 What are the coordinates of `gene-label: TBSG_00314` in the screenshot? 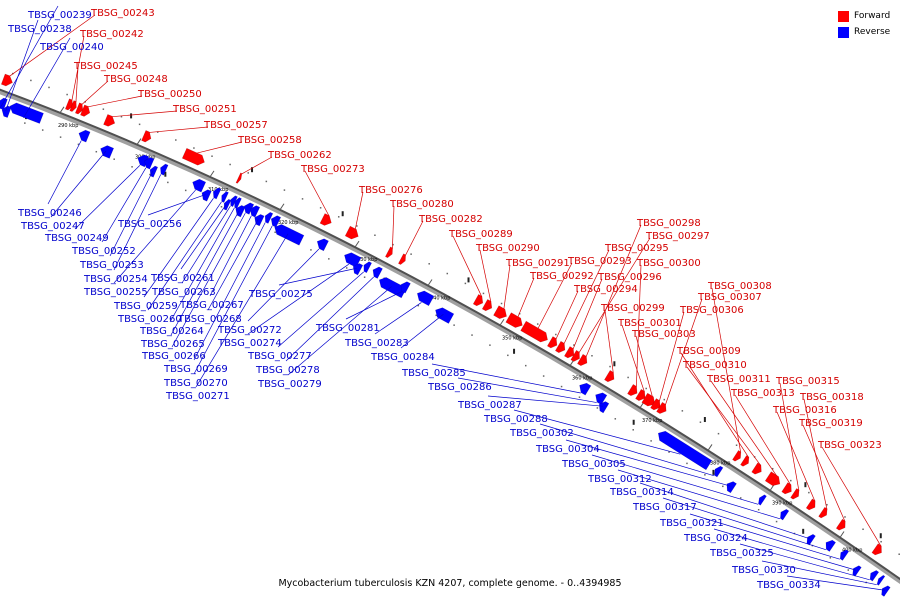 It's located at (641, 492).